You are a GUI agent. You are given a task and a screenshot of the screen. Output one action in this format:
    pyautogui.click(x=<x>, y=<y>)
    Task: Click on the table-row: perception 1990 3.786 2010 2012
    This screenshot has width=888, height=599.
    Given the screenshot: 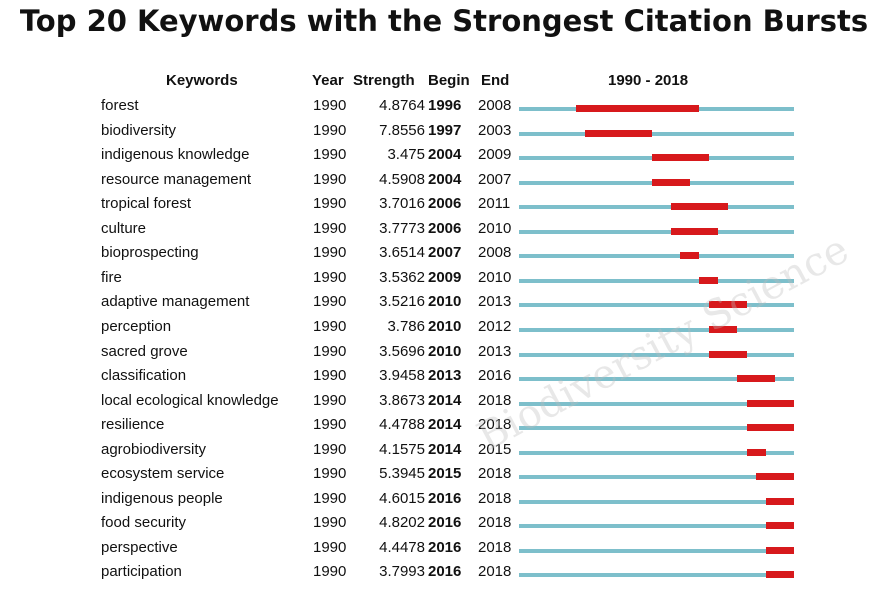 What is the action you would take?
    pyautogui.click(x=444, y=328)
    